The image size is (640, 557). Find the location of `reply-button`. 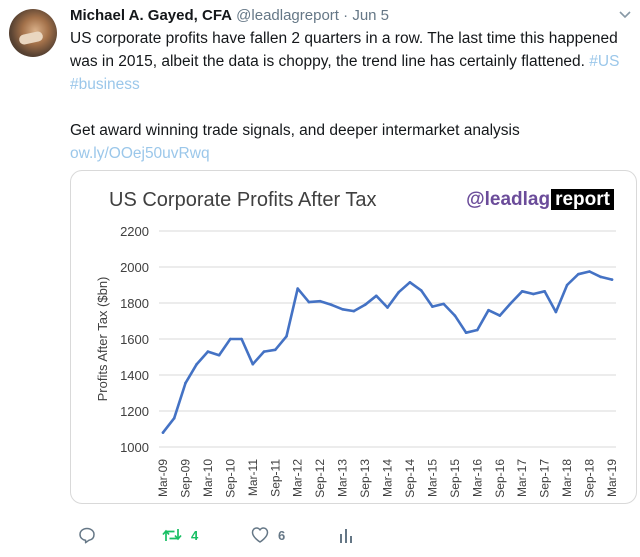

reply-button is located at coordinates (87, 535).